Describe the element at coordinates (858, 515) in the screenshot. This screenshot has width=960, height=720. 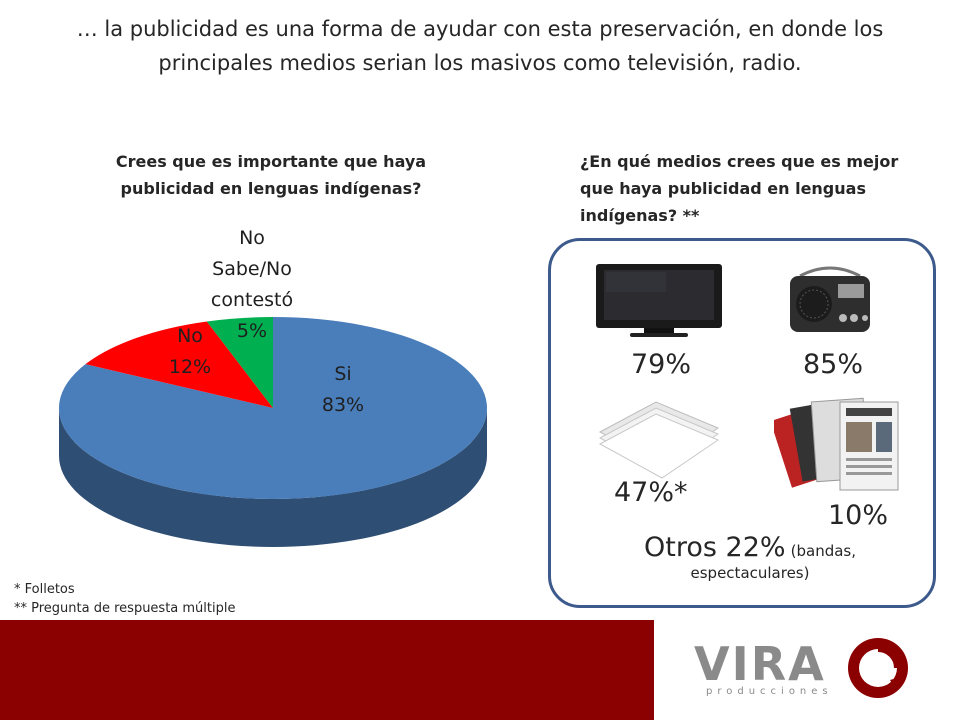
I see `newspaper-percentage: 10%` at that location.